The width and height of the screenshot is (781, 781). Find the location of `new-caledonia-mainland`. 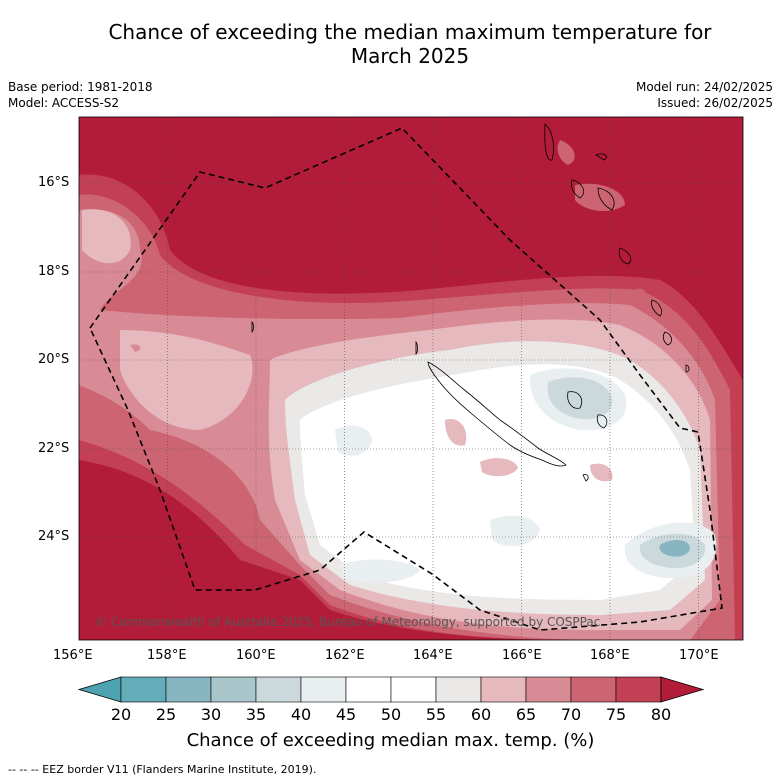

new-caledonia-mainland is located at coordinates (497, 414).